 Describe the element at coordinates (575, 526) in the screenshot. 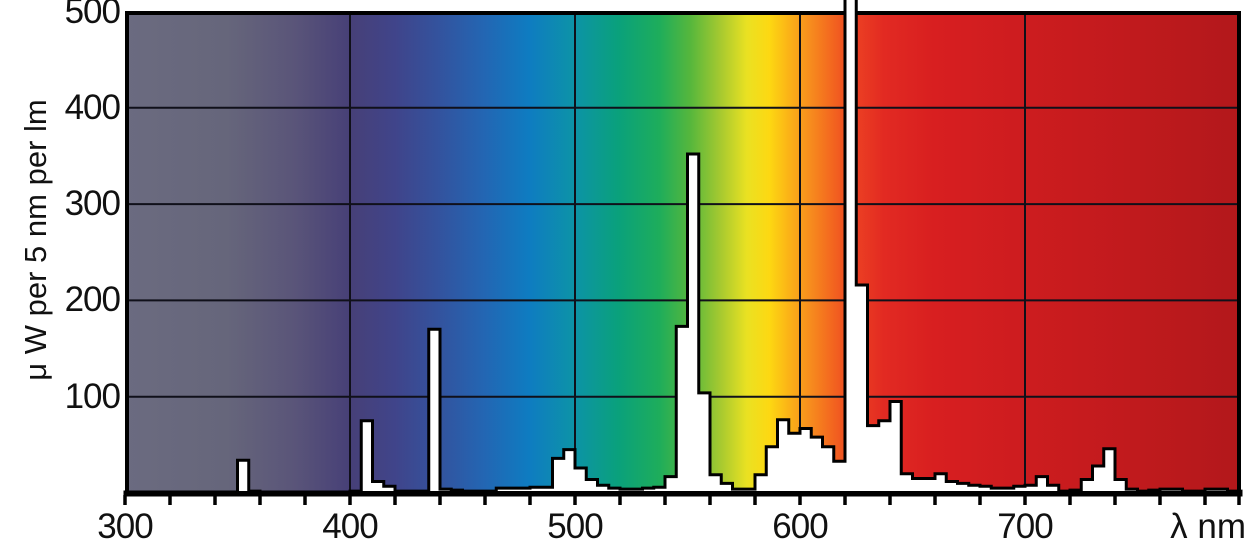

I see `x-tick-label-500: 500` at that location.